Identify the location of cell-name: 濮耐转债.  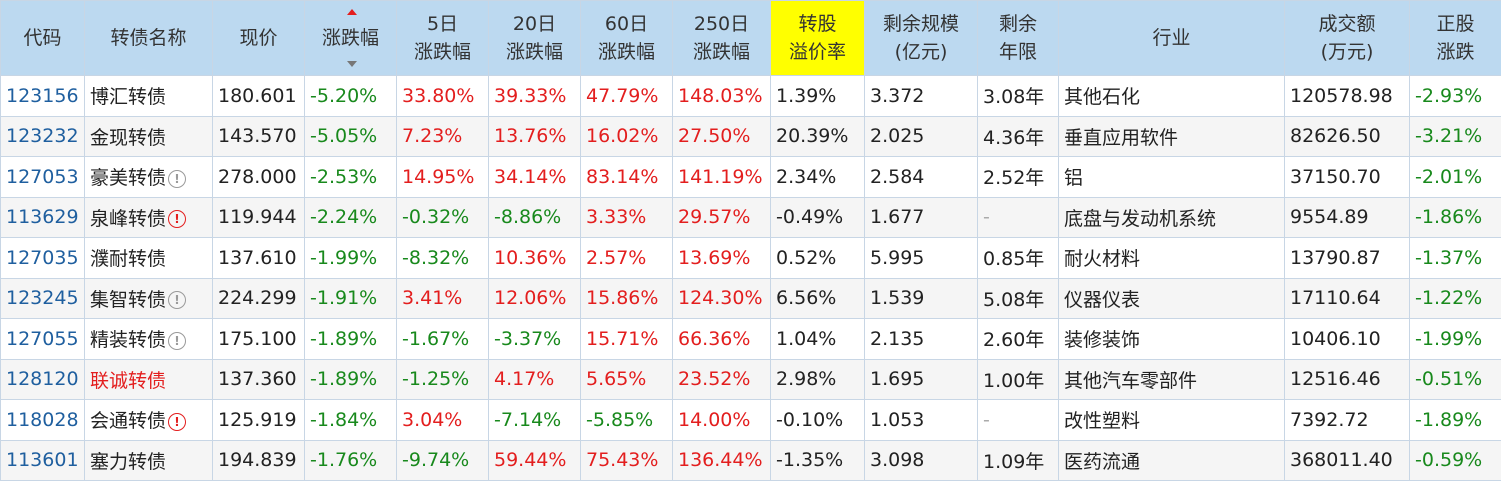
(148, 258).